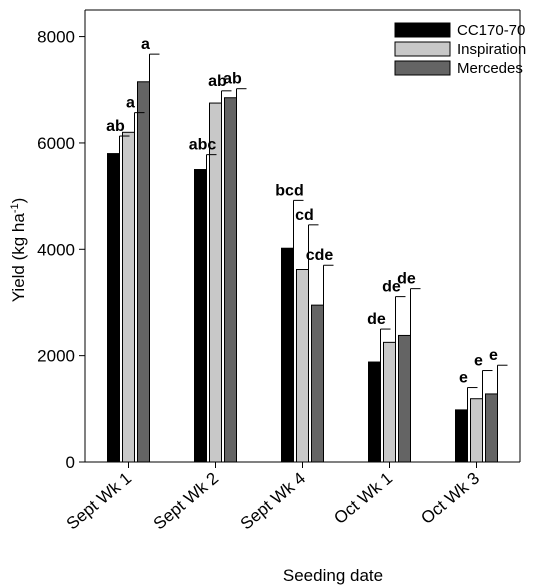 This screenshot has height=586, width=545. Describe the element at coordinates (304, 215) in the screenshot. I see `sig-label-3-2: cd` at that location.